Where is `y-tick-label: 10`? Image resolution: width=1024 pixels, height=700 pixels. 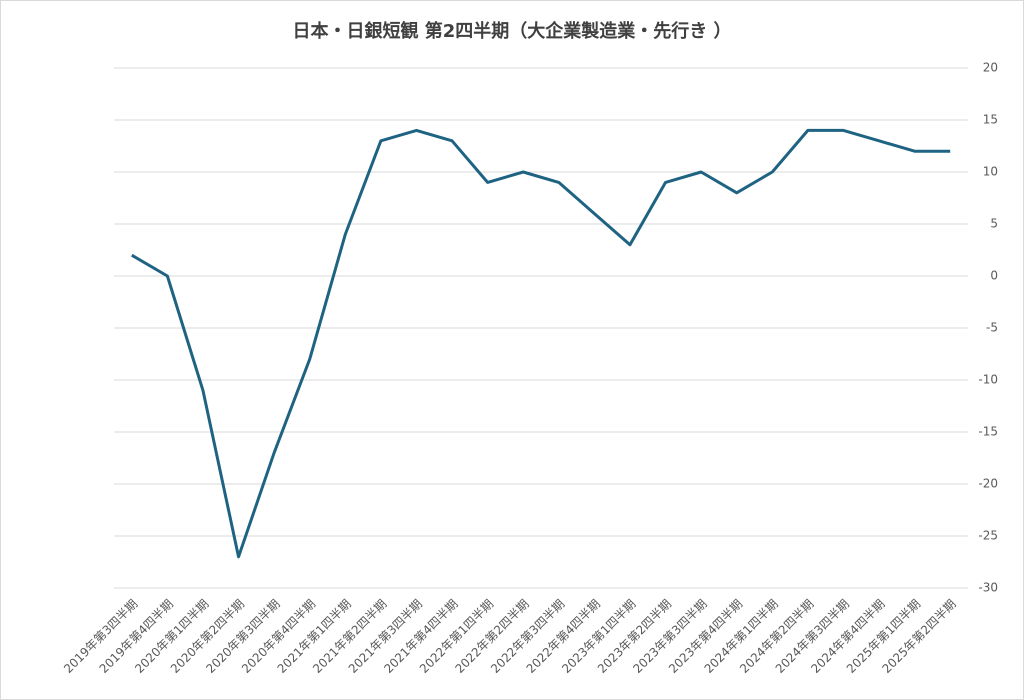 y-tick-label: 10 is located at coordinates (990, 172).